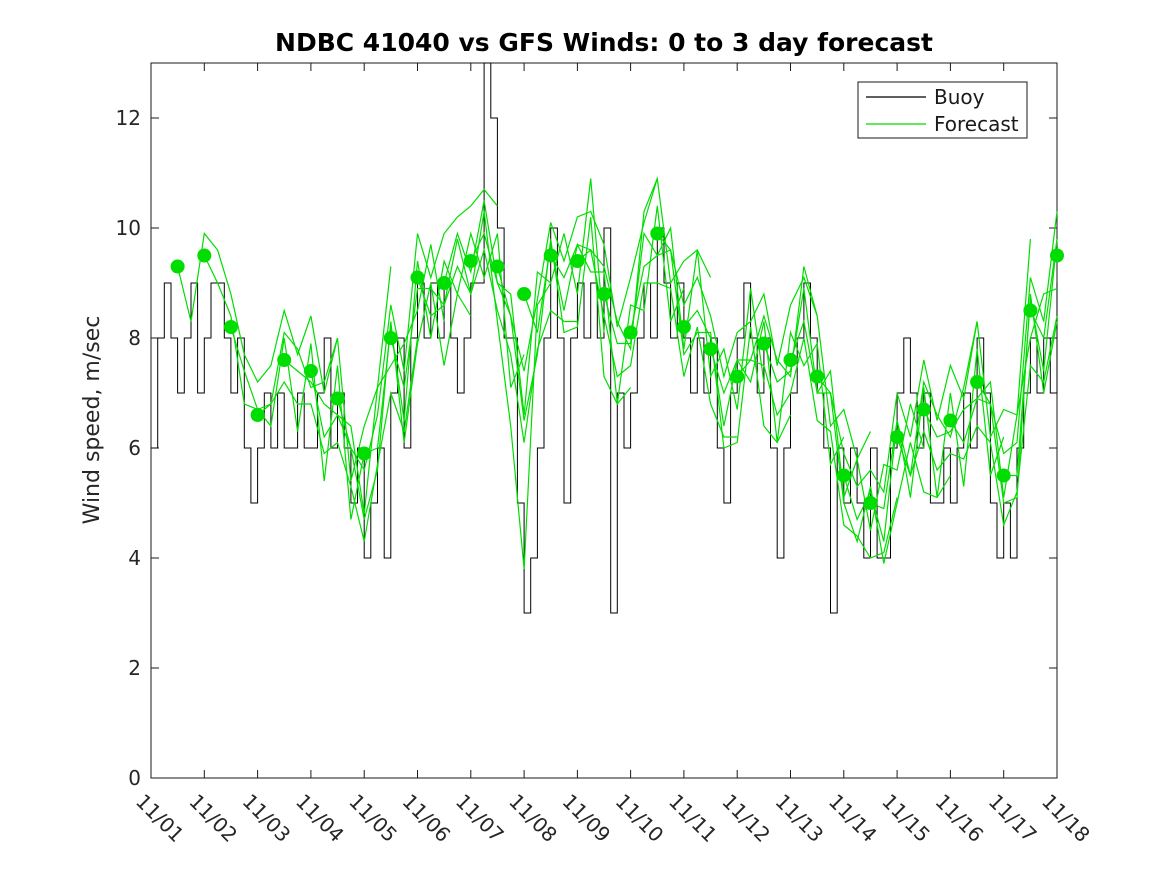  Describe the element at coordinates (976, 124) in the screenshot. I see `legend-forecast-label: Forecast` at that location.